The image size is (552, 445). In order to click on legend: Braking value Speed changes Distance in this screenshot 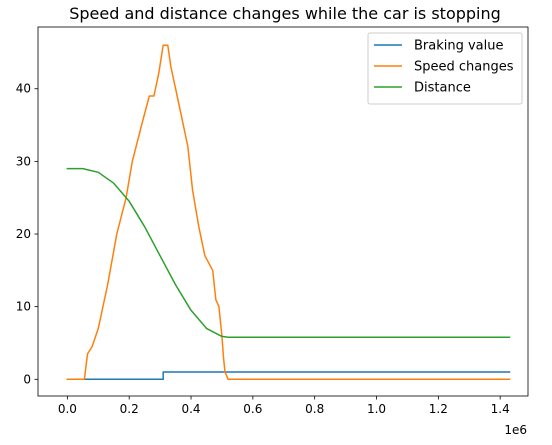, I will do `click(445, 68)`.